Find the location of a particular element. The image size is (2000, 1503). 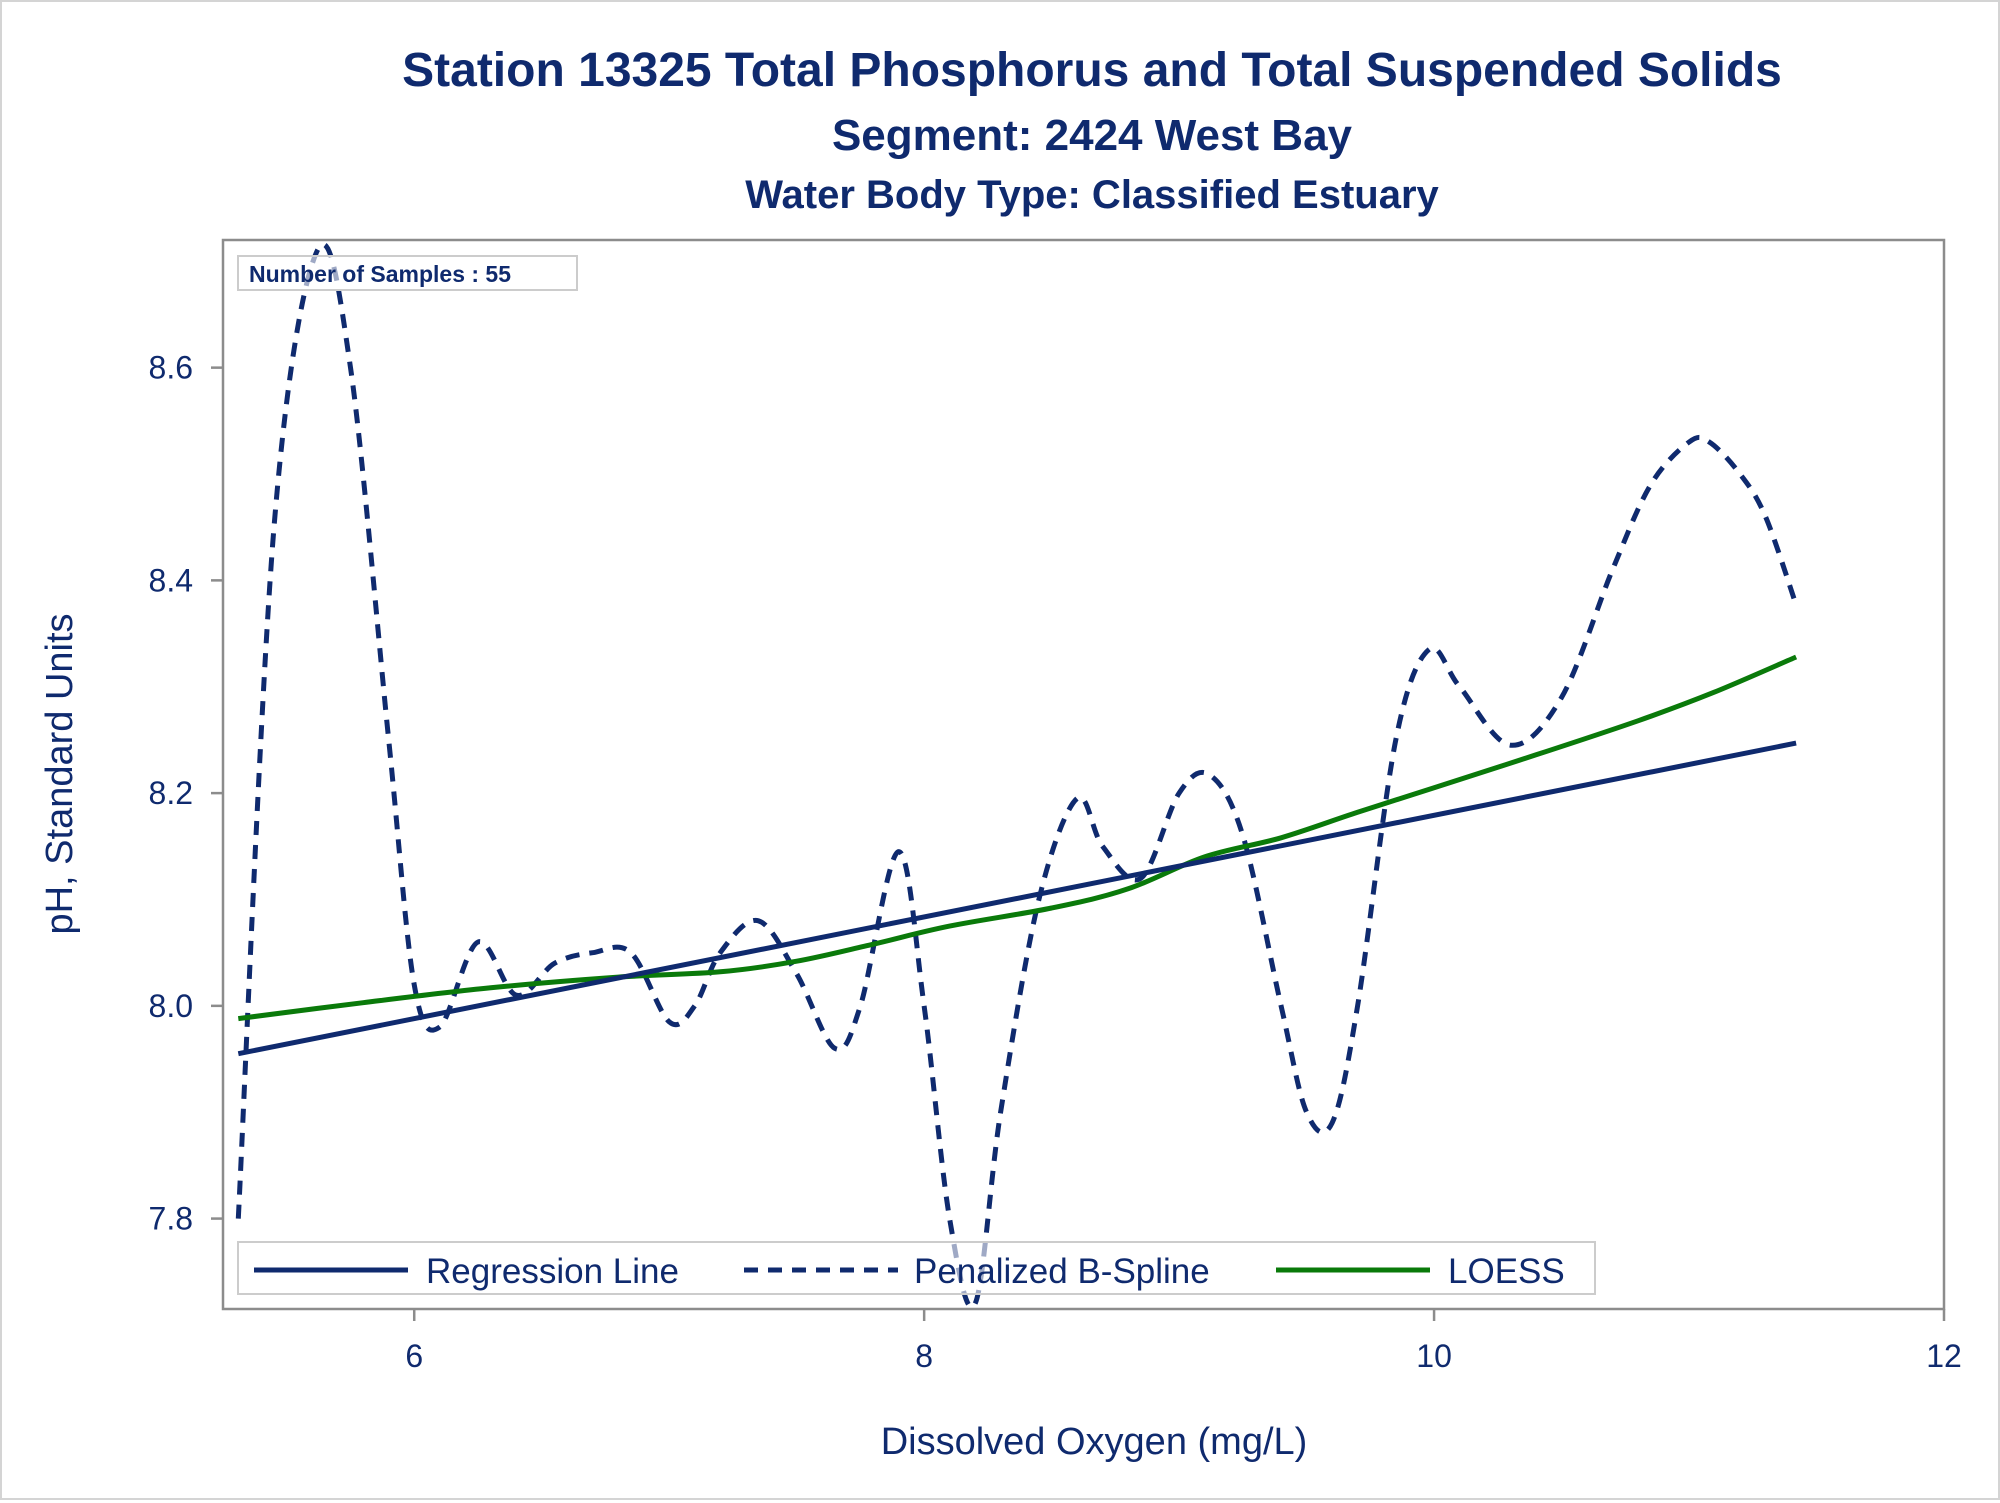

x-axis: 6 8 10 12 is located at coordinates (1183, 1341).